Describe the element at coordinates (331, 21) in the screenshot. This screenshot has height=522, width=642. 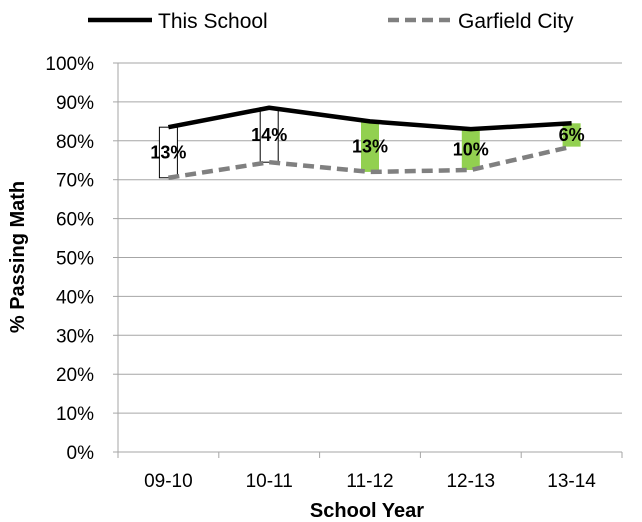
I see `legend: This School Garfield City` at that location.